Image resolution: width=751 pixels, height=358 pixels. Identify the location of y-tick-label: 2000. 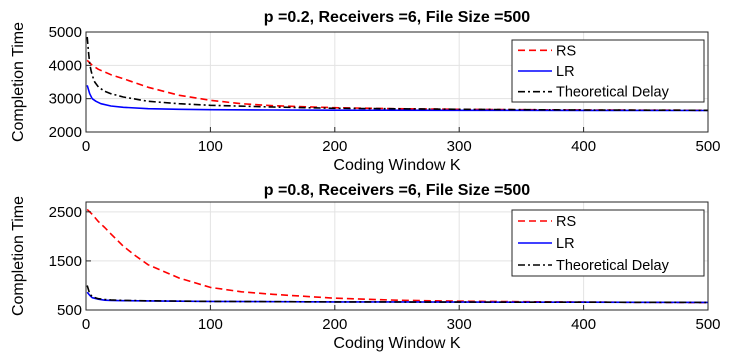
(65, 132).